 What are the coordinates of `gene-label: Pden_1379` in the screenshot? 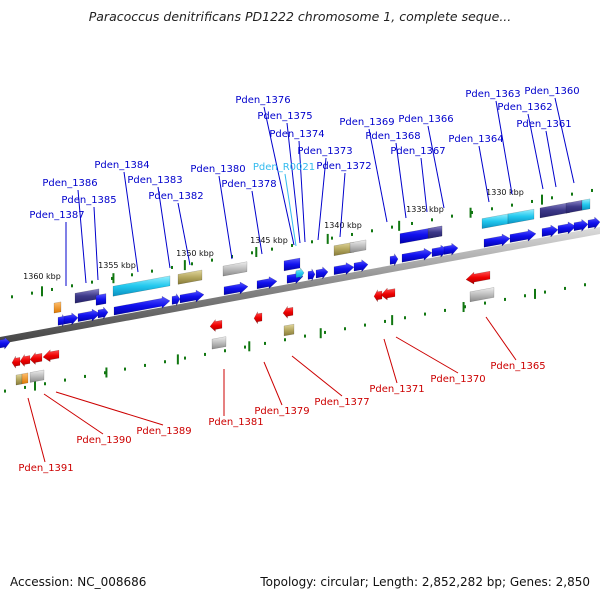 It's located at (281, 411).